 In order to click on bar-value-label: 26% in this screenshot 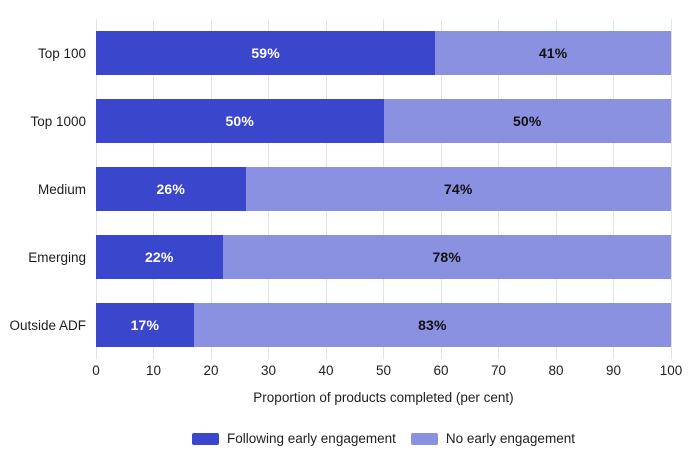, I will do `click(171, 189)`.